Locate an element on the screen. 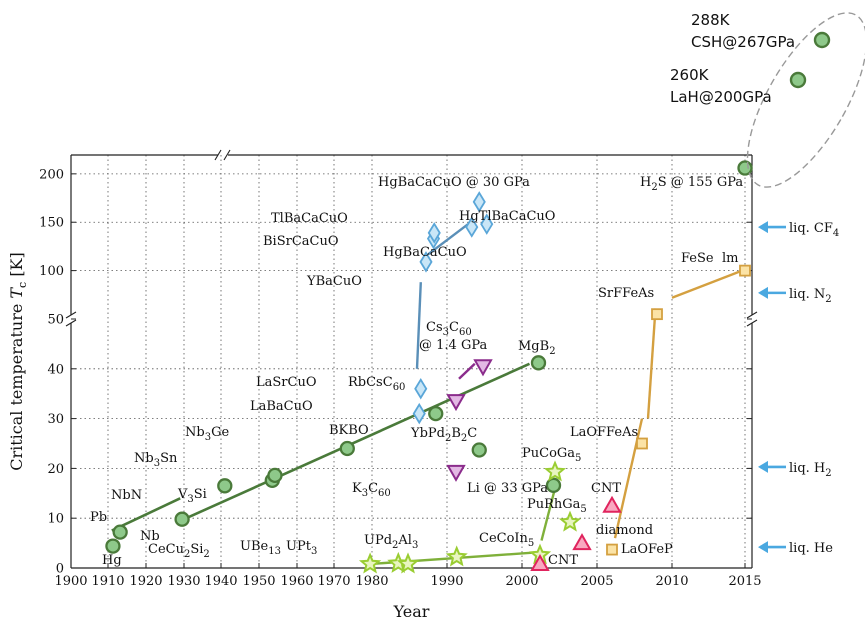 This screenshot has width=865, height=628. marker-nb3sn is located at coordinates (275, 475).